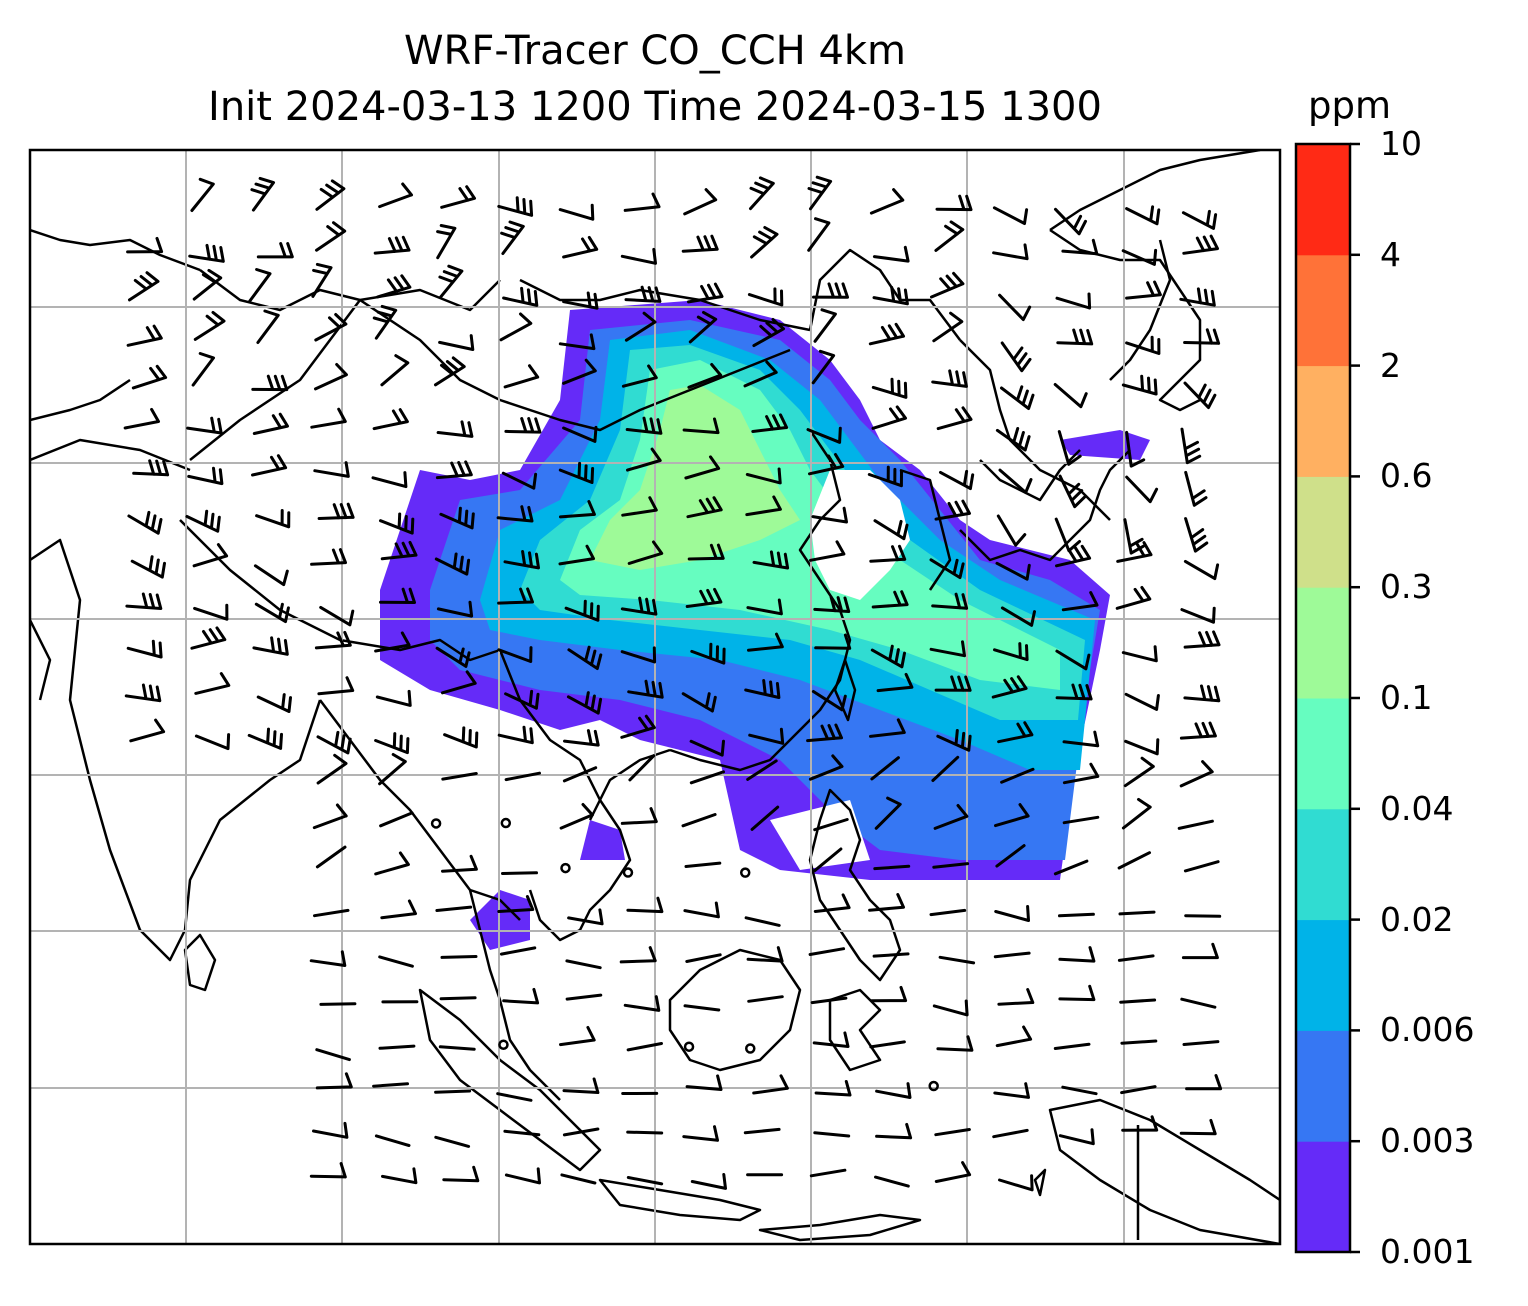 The image size is (1528, 1306). I want to click on colorbar-tick-label: 10, so click(1401, 143).